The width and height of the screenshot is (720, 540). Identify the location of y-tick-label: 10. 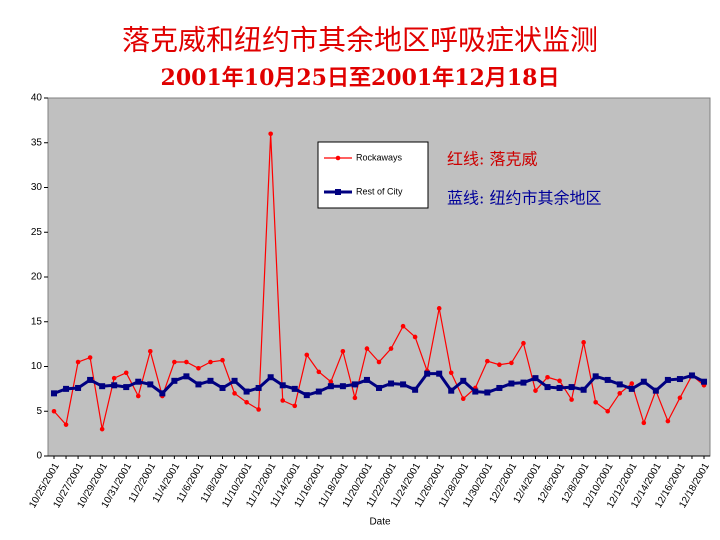
(37, 366).